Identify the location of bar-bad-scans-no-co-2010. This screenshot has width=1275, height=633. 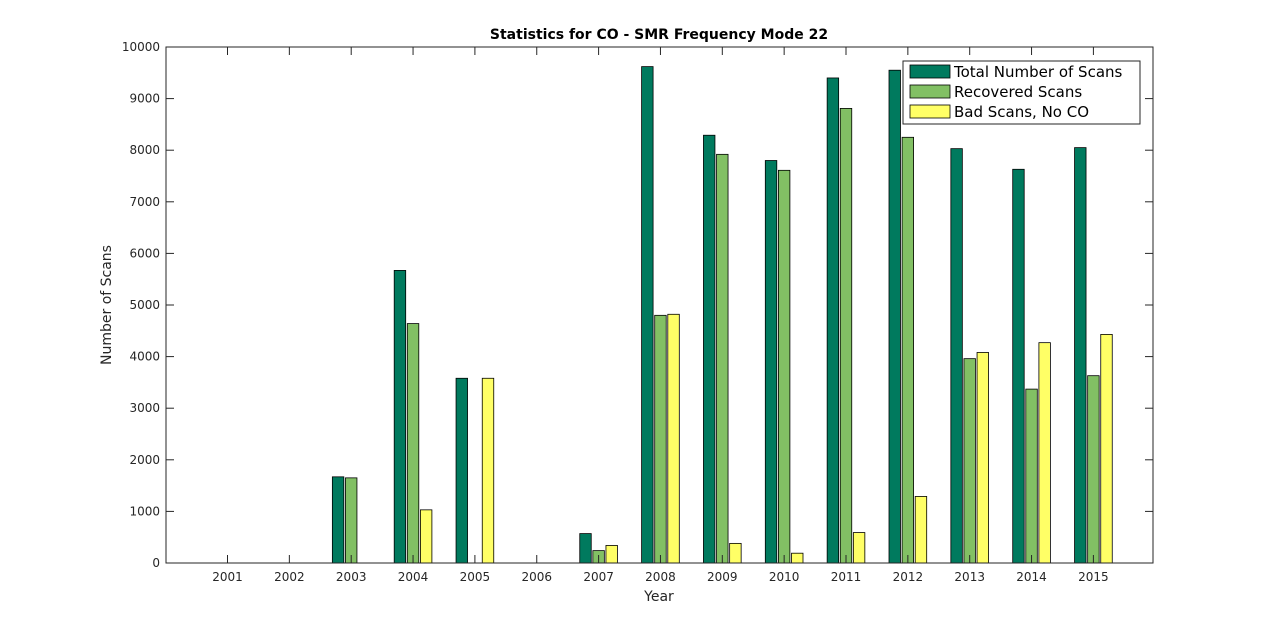
(797, 558).